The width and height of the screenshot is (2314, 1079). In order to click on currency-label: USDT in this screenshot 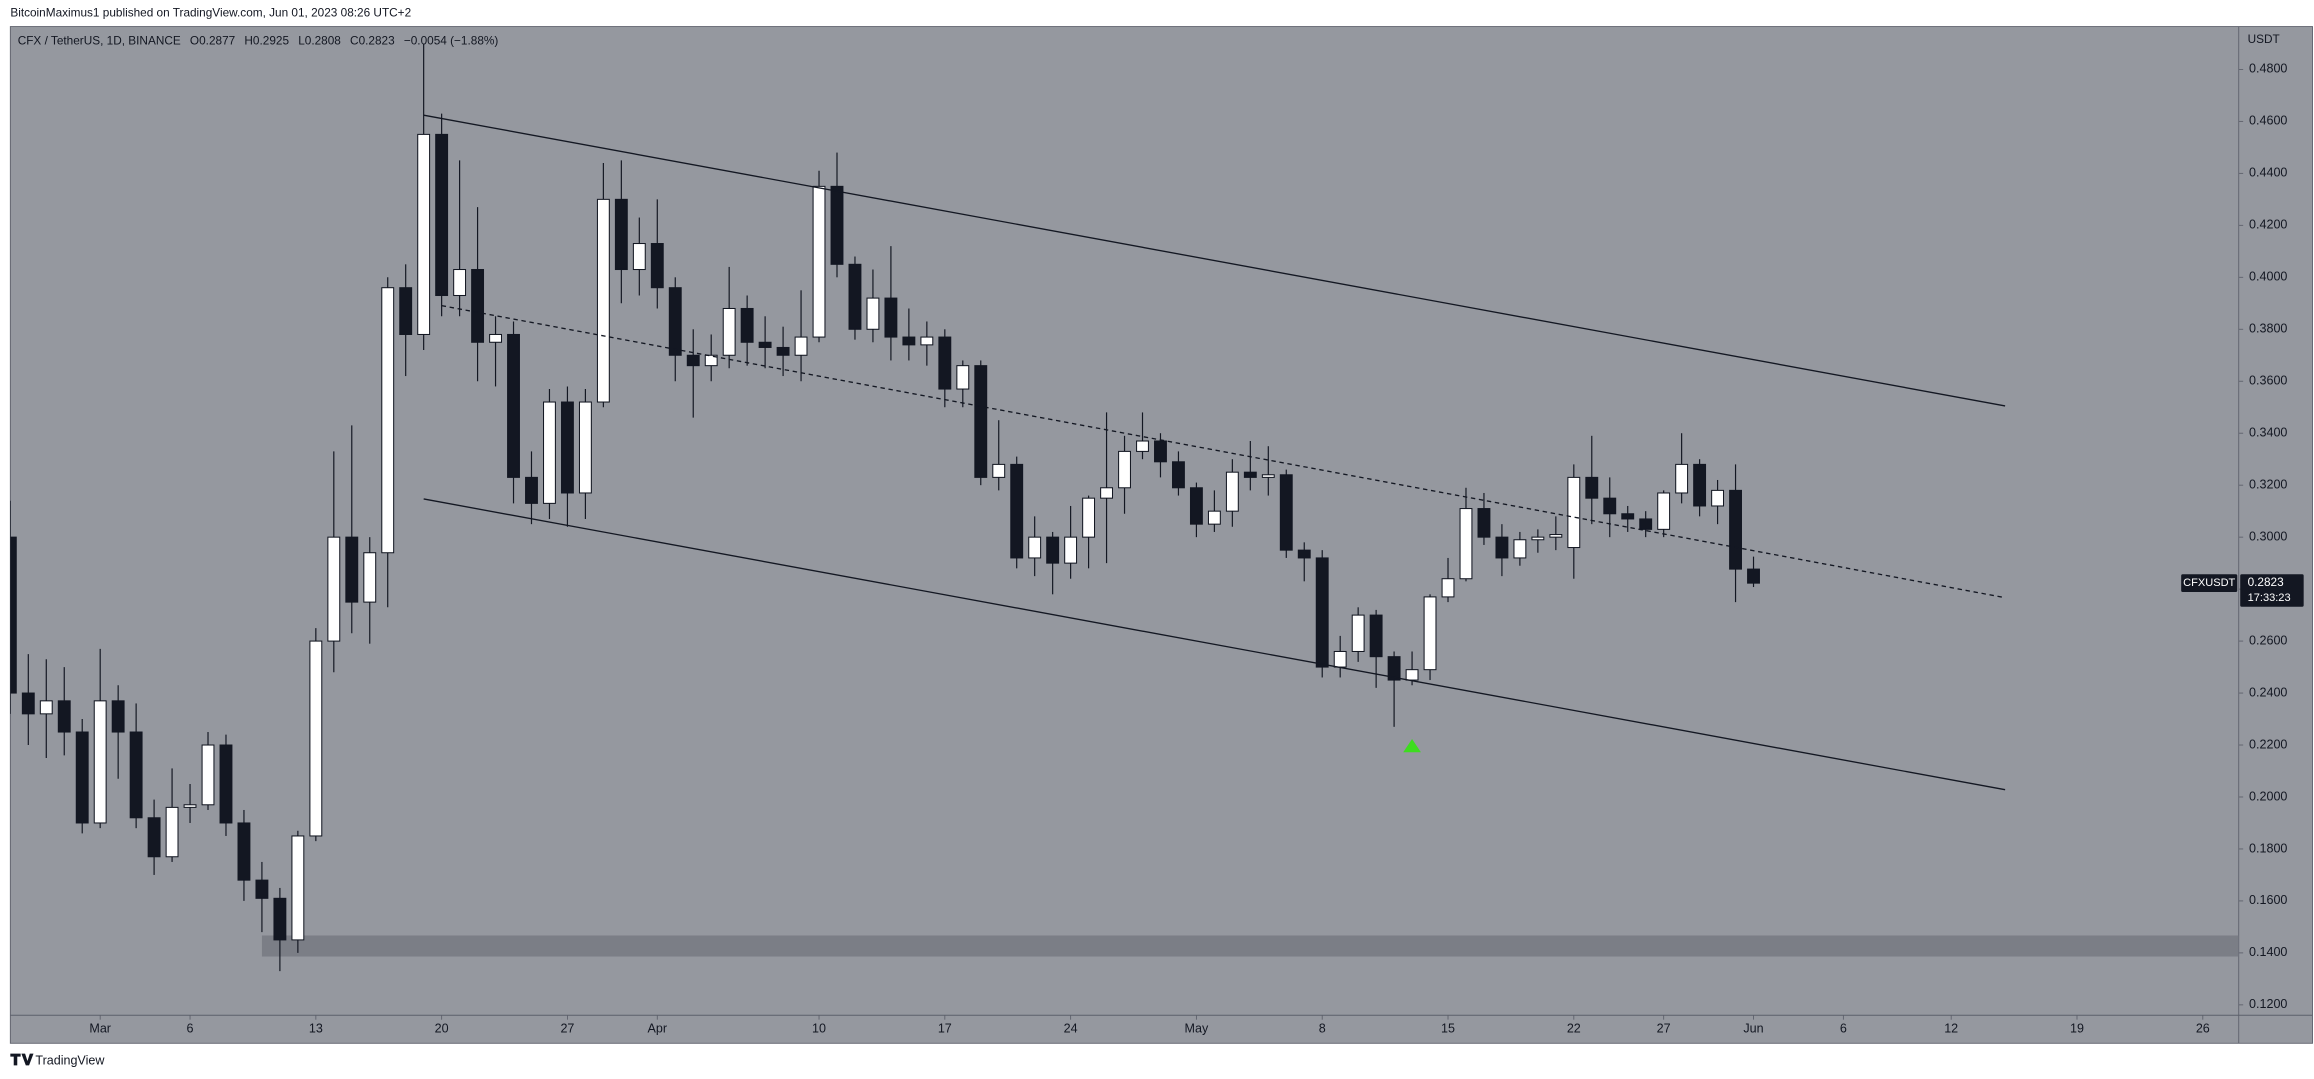, I will do `click(2264, 39)`.